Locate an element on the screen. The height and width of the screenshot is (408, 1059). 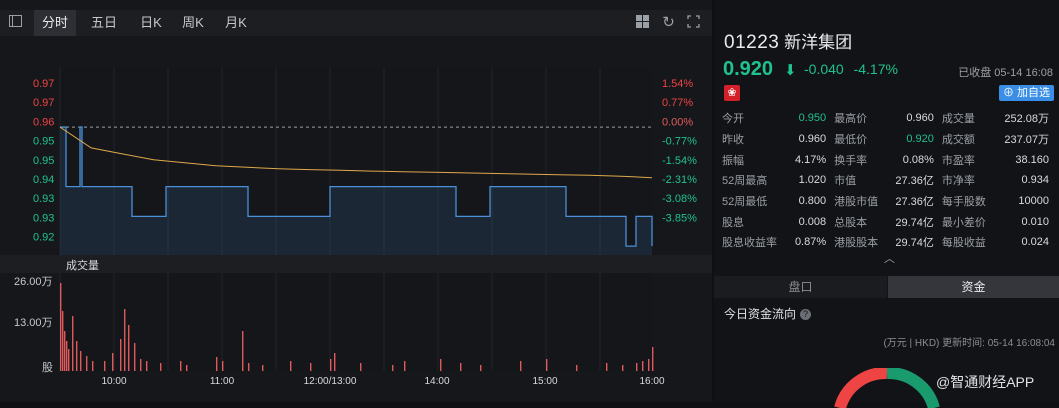
tab-funds: 资金 is located at coordinates (973, 287).